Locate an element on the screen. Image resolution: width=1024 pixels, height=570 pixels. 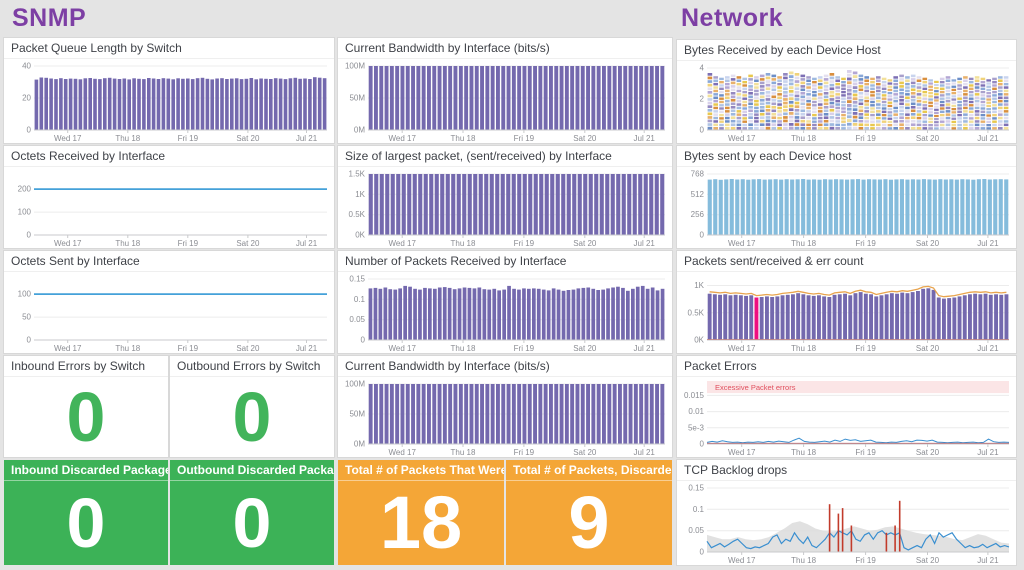
panel-title-outbound-discarded: Outbound Discarded Packages is located at coordinates (252, 470).